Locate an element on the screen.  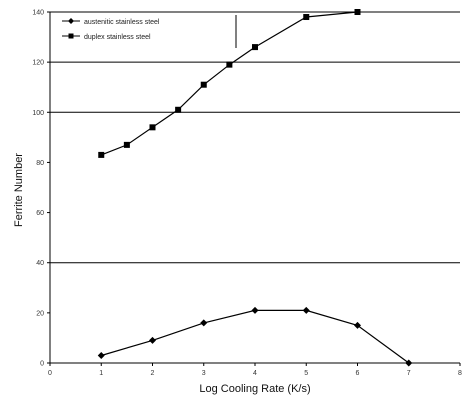
x-tick-label: 3 is located at coordinates (204, 373).